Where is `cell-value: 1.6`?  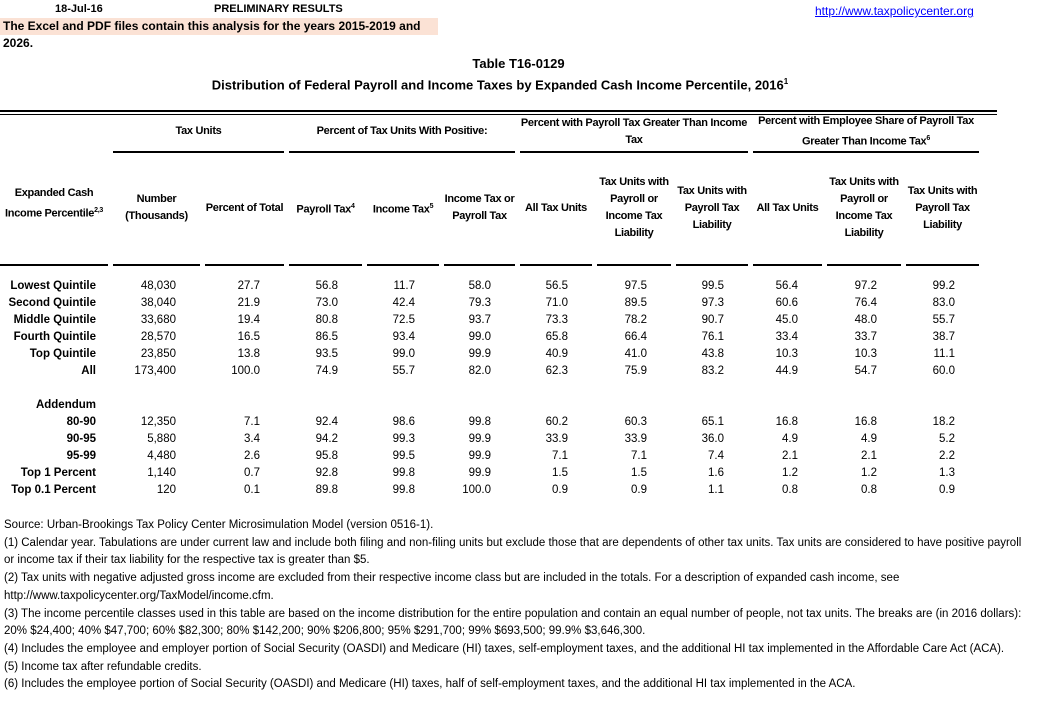
cell-value: 1.6 is located at coordinates (716, 472).